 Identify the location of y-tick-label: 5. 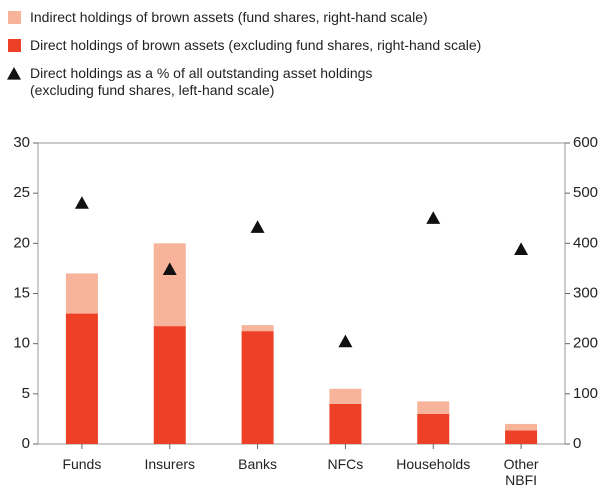
(26, 393).